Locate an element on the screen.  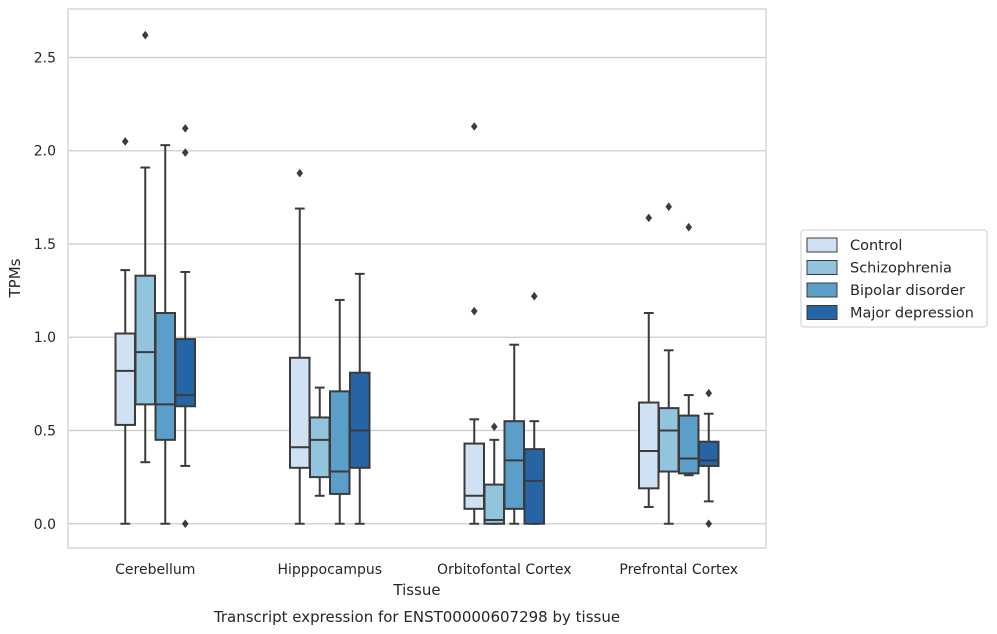
legend-label: Major depression is located at coordinates (912, 314).